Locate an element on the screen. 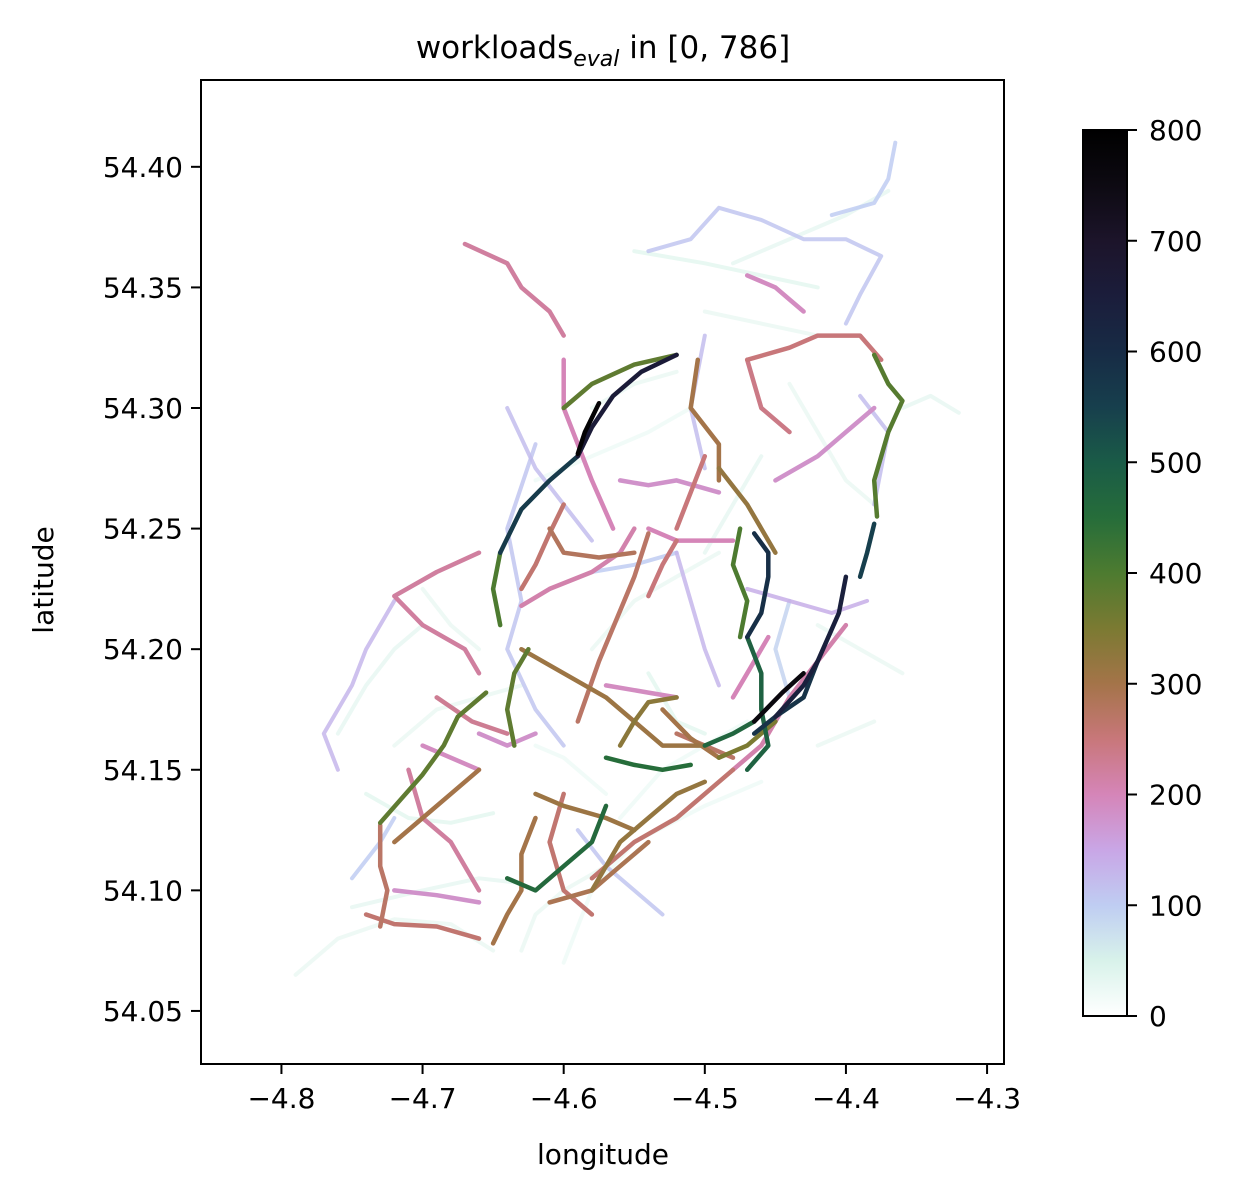  colorbar-tick-label: 100 is located at coordinates (1175, 905).